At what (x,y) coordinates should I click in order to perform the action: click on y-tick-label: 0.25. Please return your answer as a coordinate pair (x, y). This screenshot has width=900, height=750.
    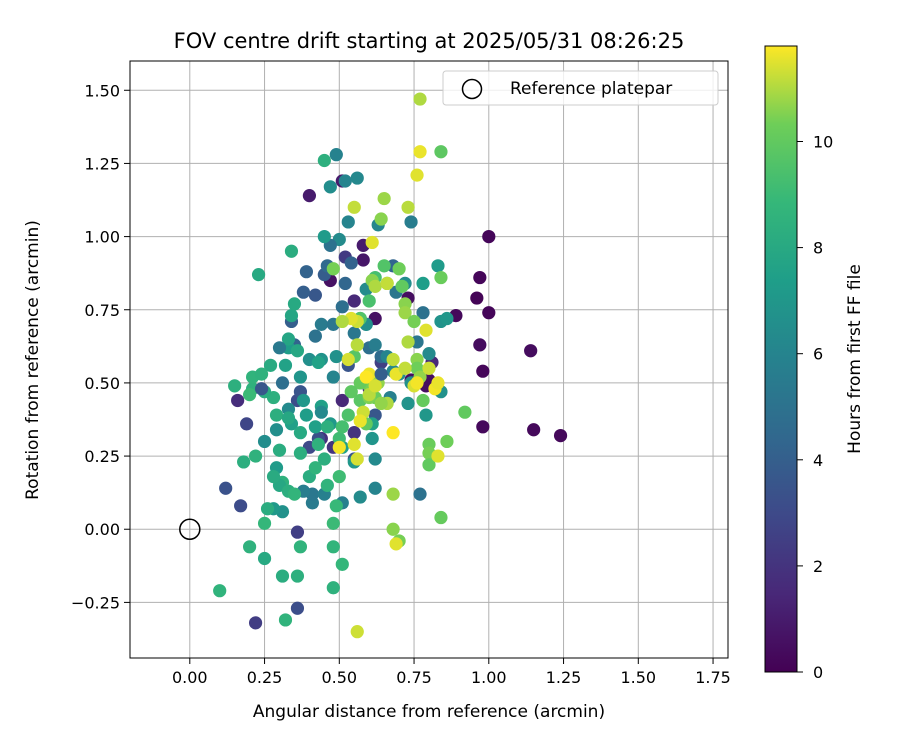
    Looking at the image, I should click on (102, 456).